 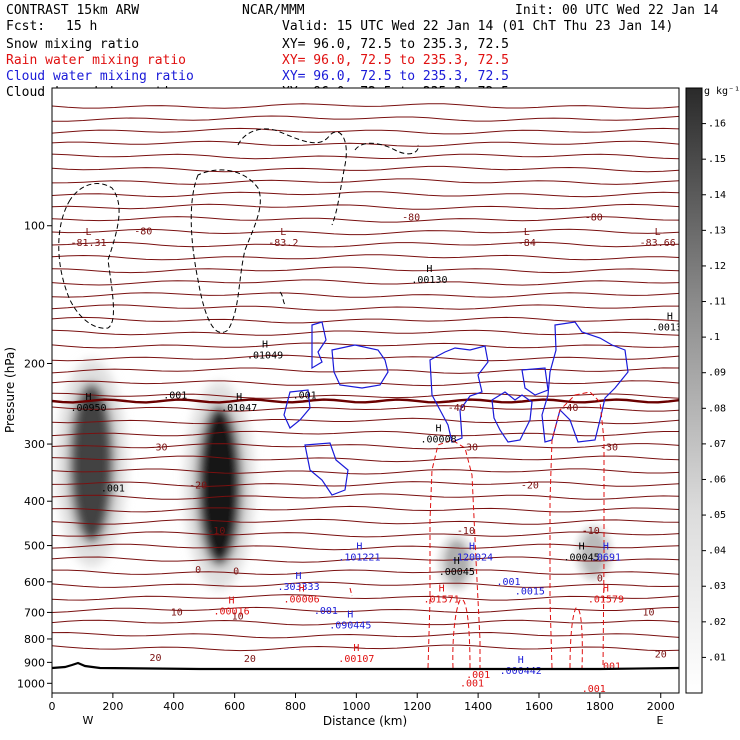 What do you see at coordinates (478, 706) in the screenshot?
I see `x-tick-label: 1400` at bounding box center [478, 706].